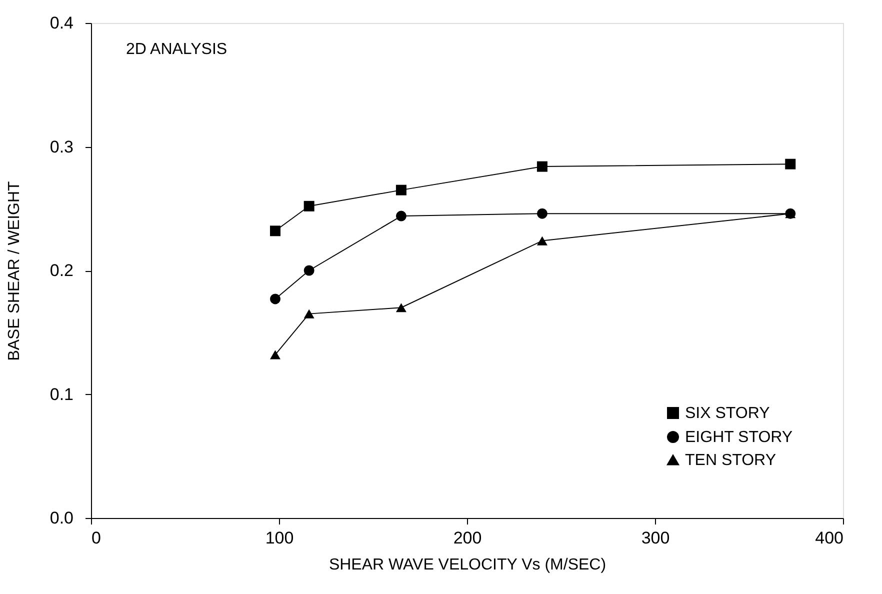 This screenshot has width=882, height=594. Describe the element at coordinates (655, 538) in the screenshot. I see `x-tick-label: 300` at that location.